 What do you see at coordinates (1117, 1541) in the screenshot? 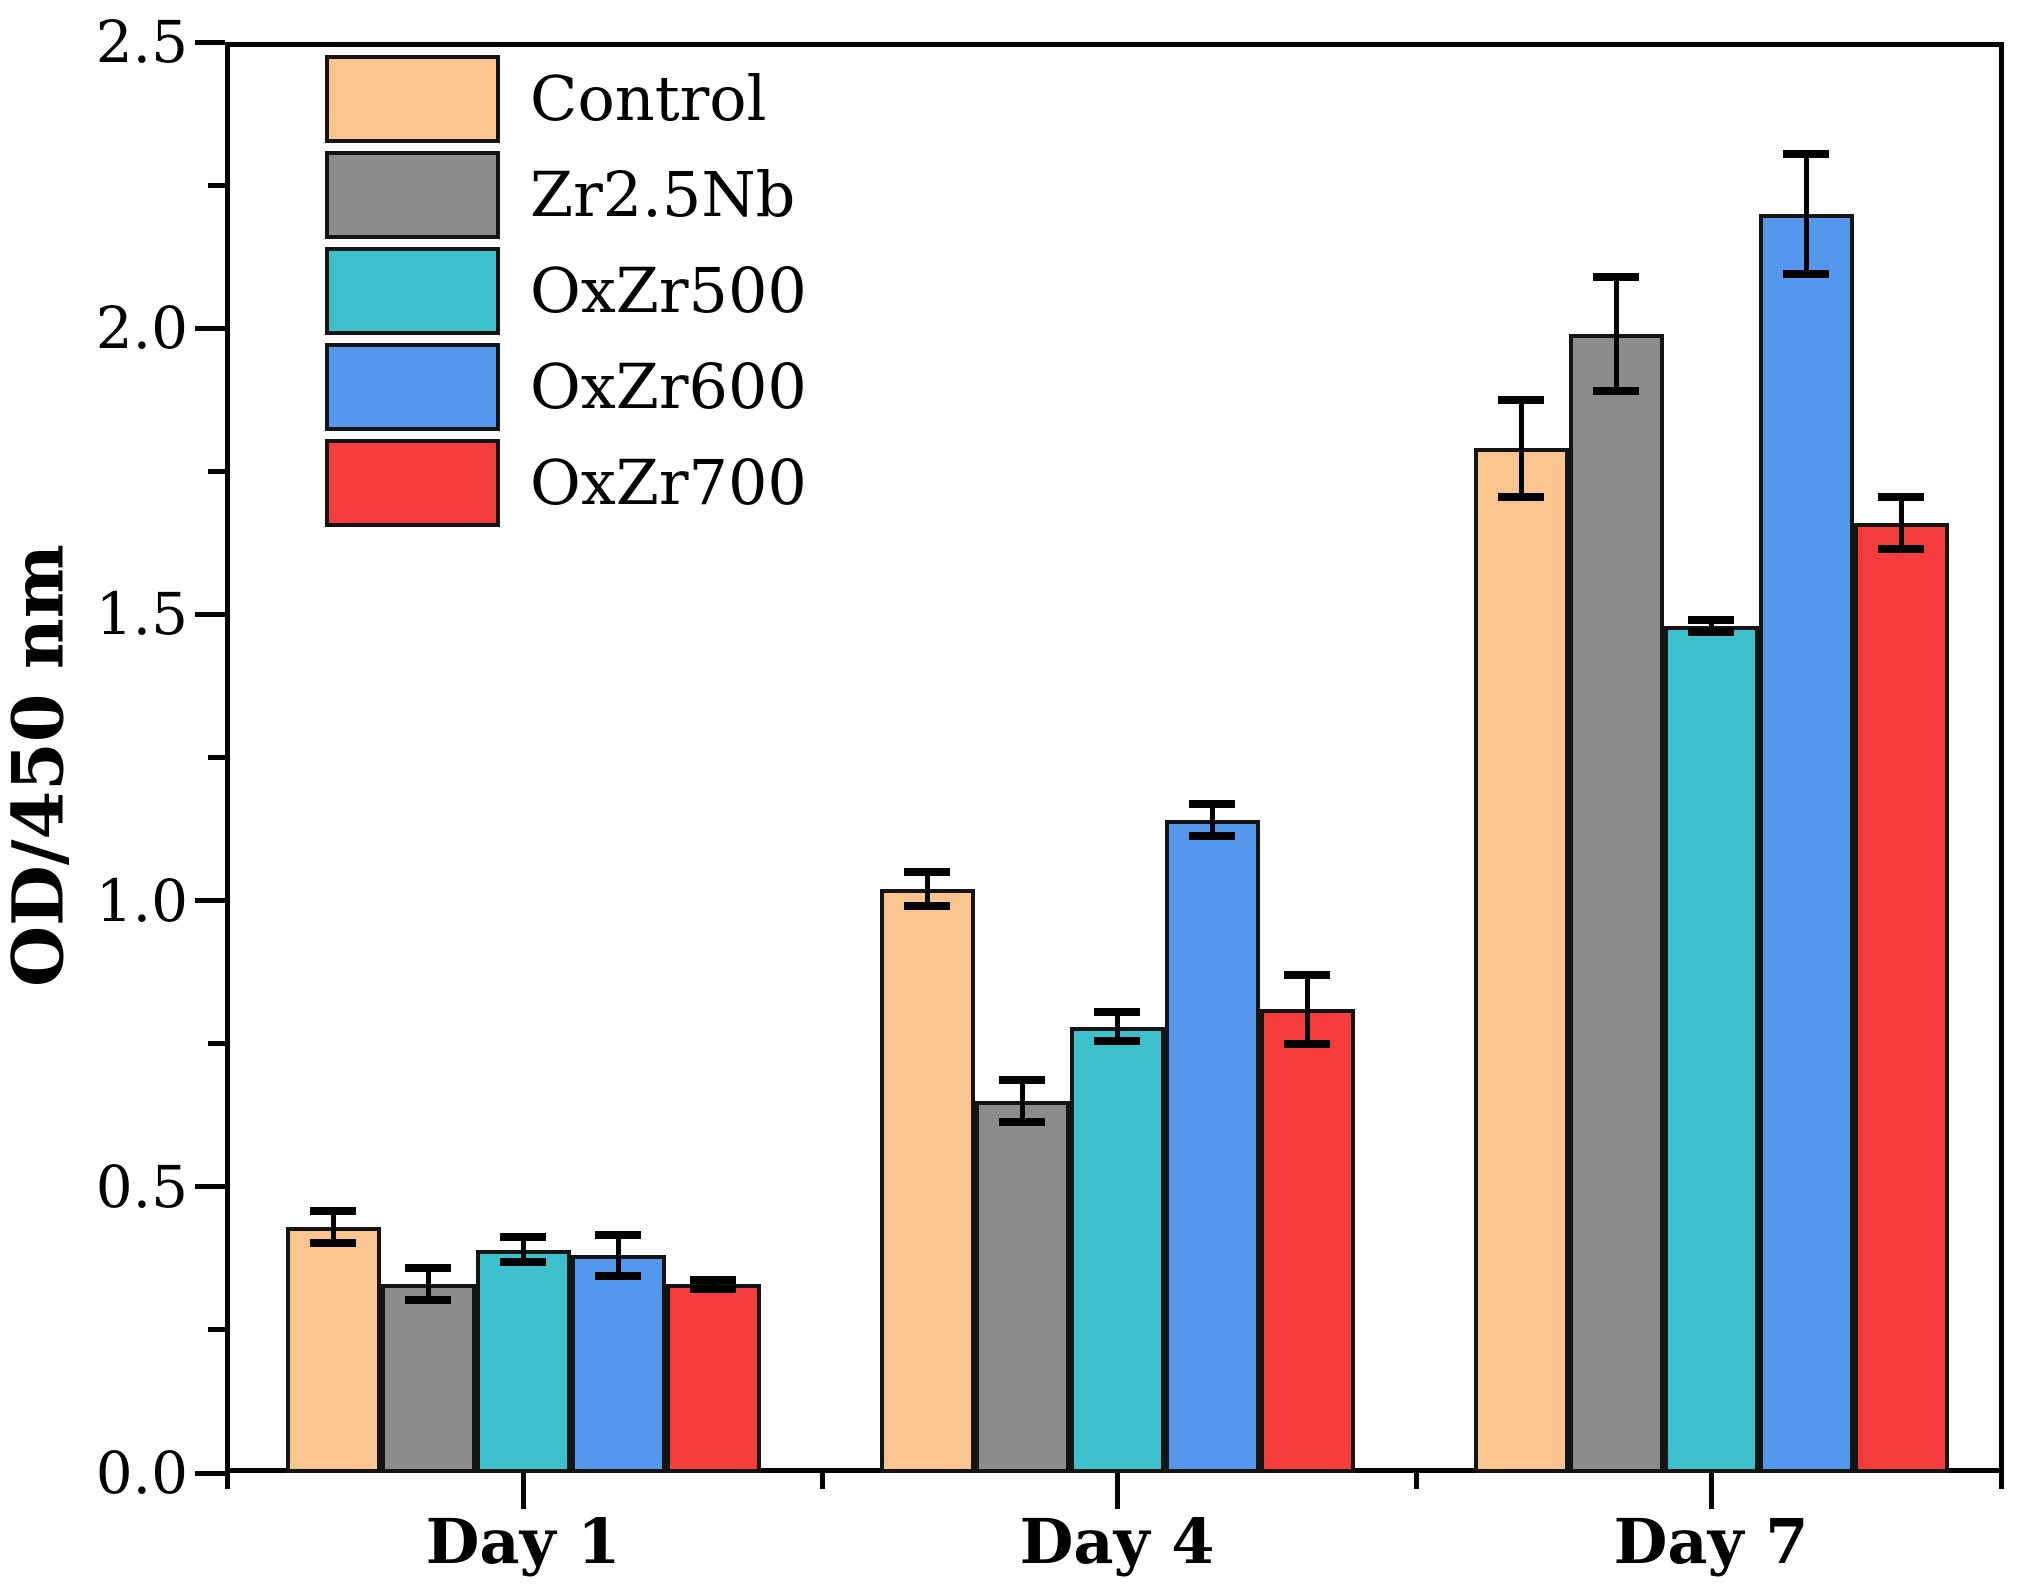
I see `x-axis-category-label: Day 4` at bounding box center [1117, 1541].